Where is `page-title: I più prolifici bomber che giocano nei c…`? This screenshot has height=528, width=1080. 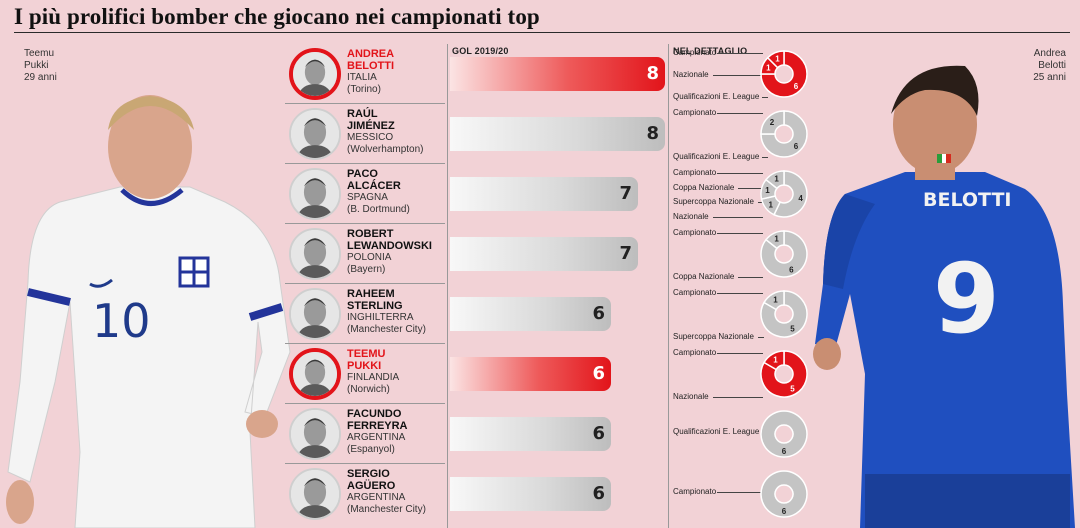
page-title: I più prolifici bomber che giocano nei c… is located at coordinates (277, 16).